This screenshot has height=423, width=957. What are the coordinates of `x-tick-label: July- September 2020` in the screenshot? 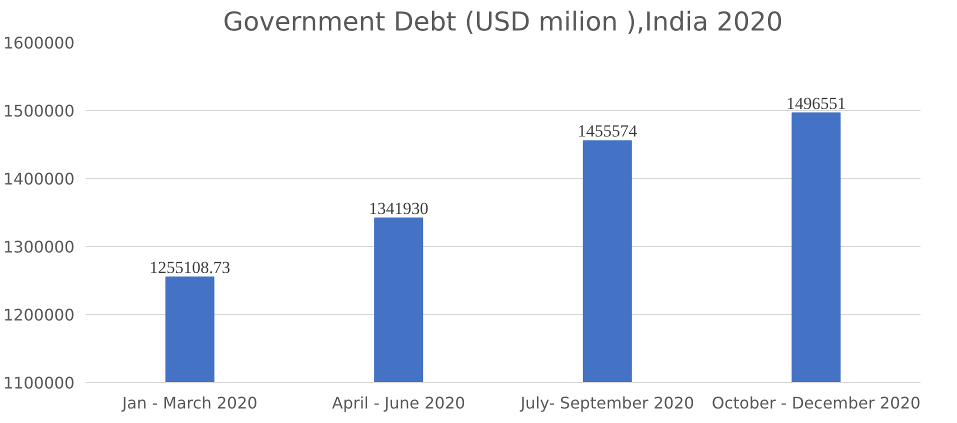 It's located at (607, 403).